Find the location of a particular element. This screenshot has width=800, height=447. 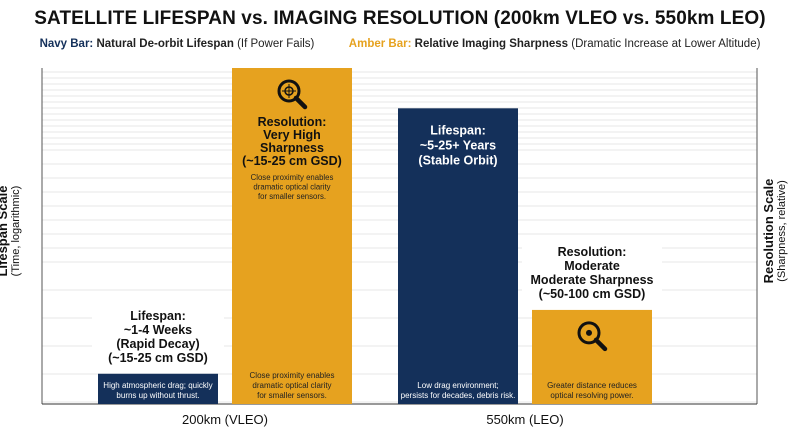

legend-amber-text: Relative Imaging Sharpness is located at coordinates (491, 44).